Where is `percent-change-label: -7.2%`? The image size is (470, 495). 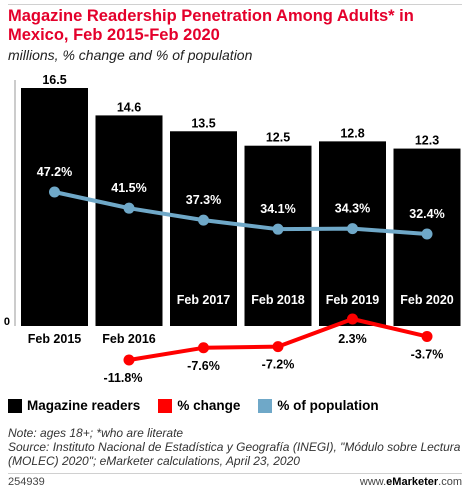 percent-change-label: -7.2% is located at coordinates (278, 365).